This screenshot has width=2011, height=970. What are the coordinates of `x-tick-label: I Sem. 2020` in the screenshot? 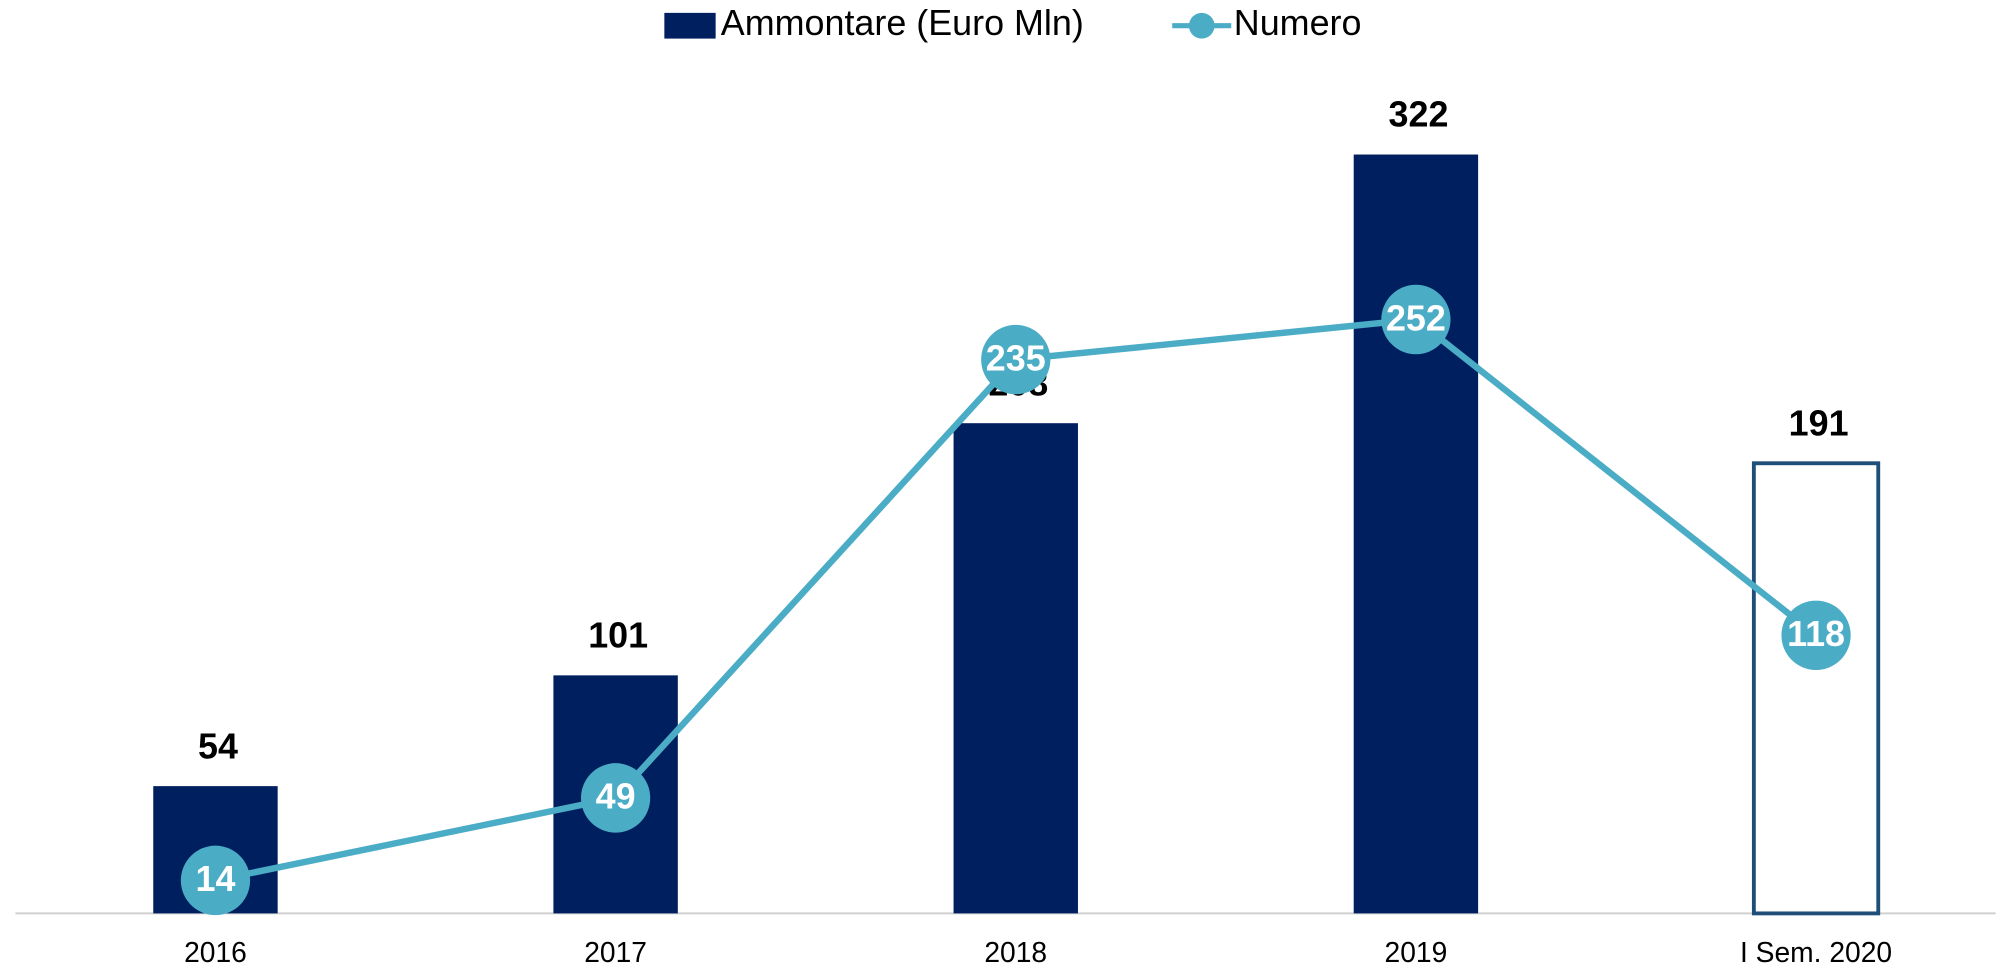 It's located at (1816, 952).